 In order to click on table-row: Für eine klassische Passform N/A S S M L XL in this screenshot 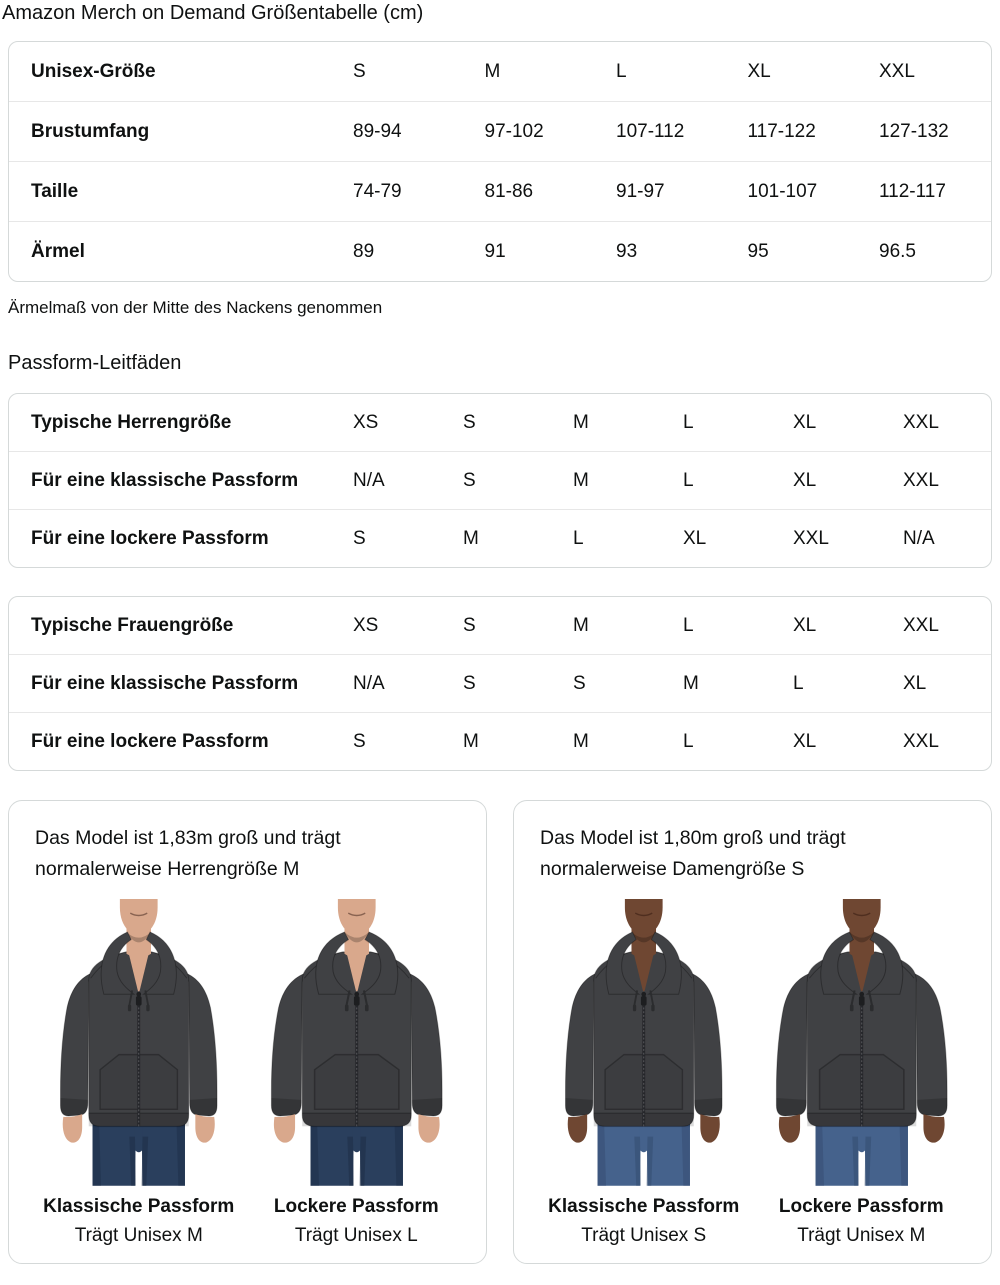, I will do `click(500, 683)`.